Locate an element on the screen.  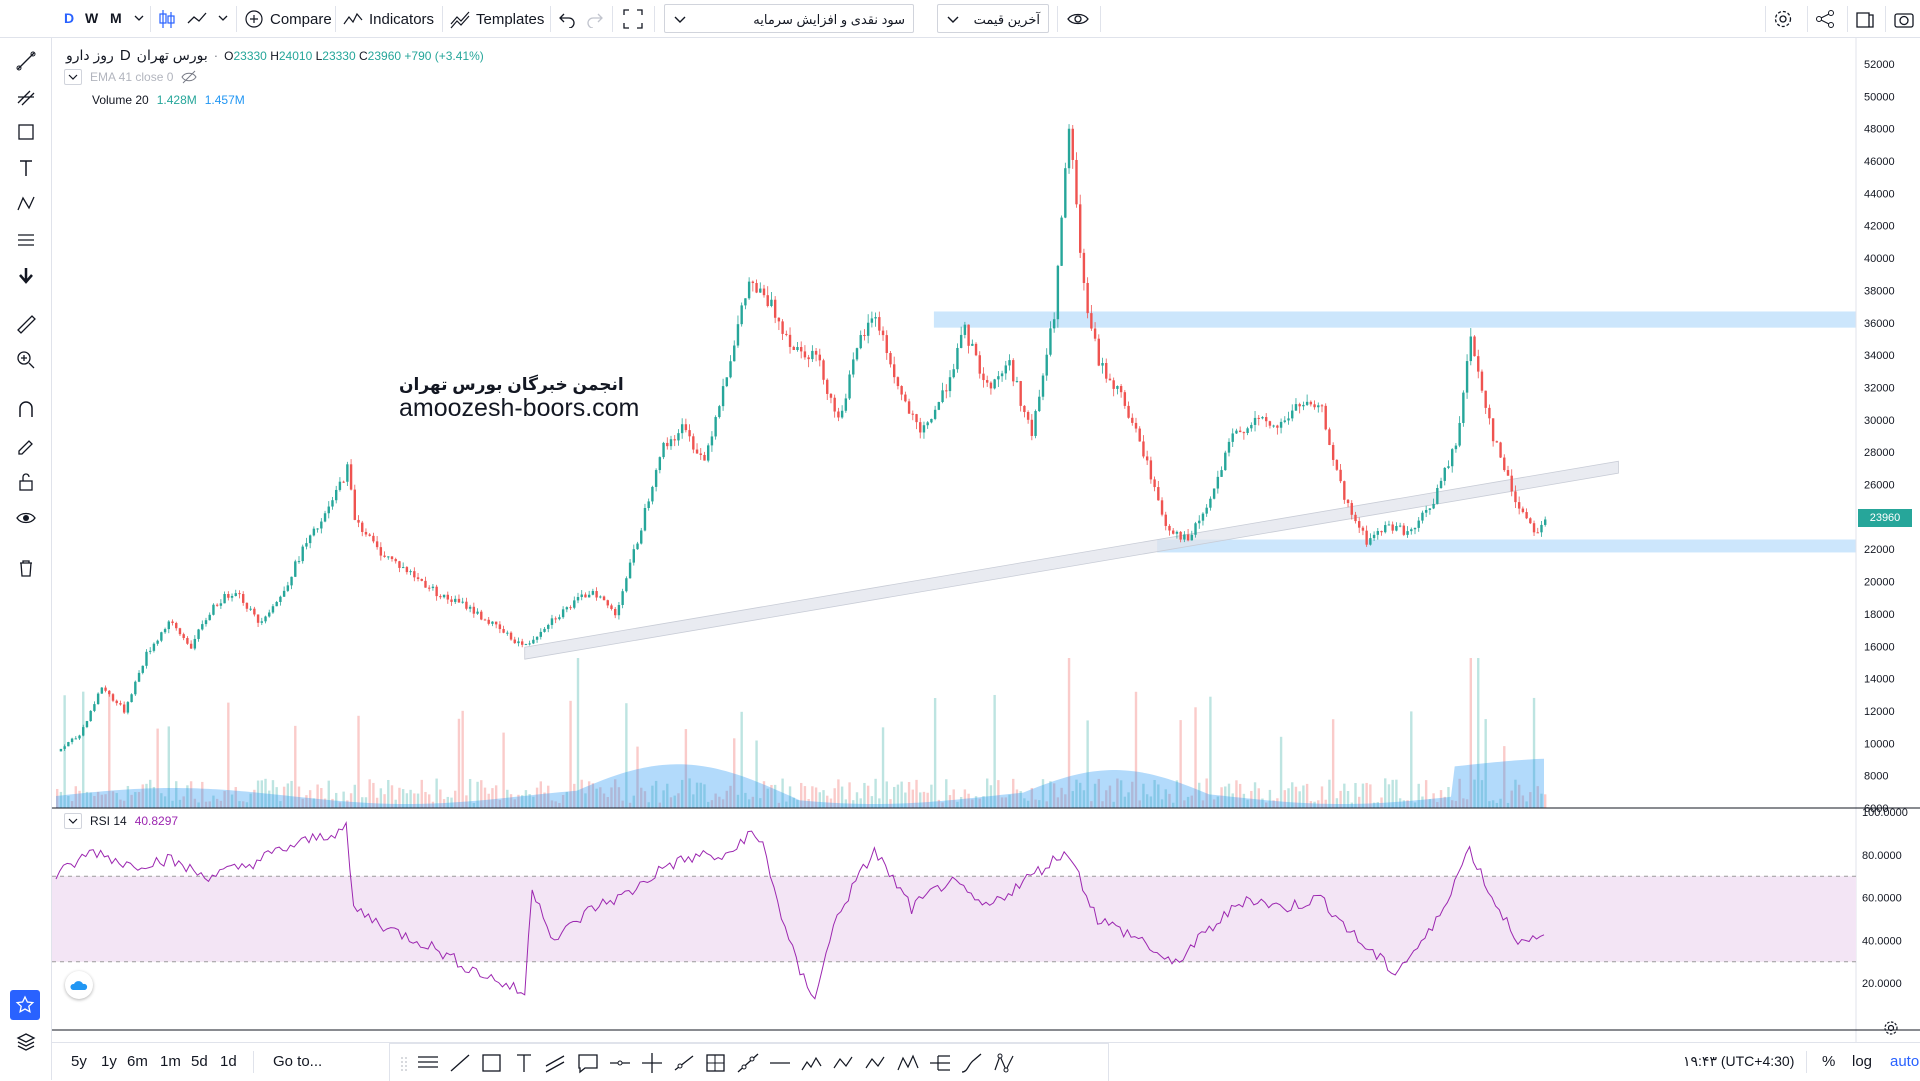
percent-scale-button: % is located at coordinates (1829, 1061).